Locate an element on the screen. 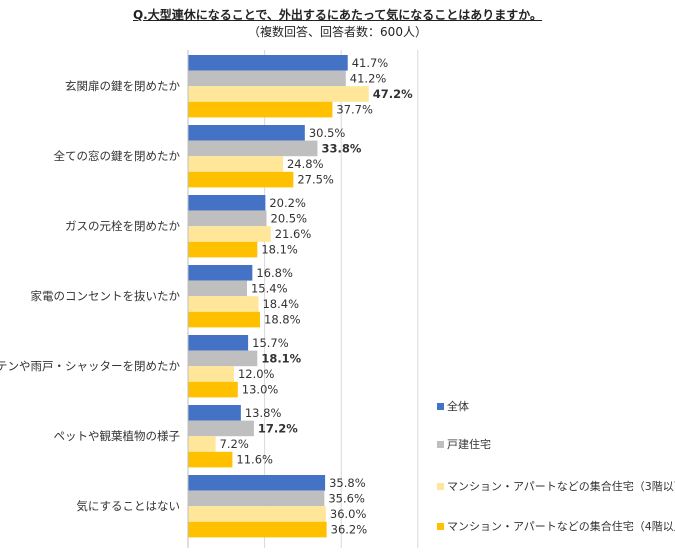 This screenshot has height=560, width=675. value-label: 35.6% is located at coordinates (346, 498).